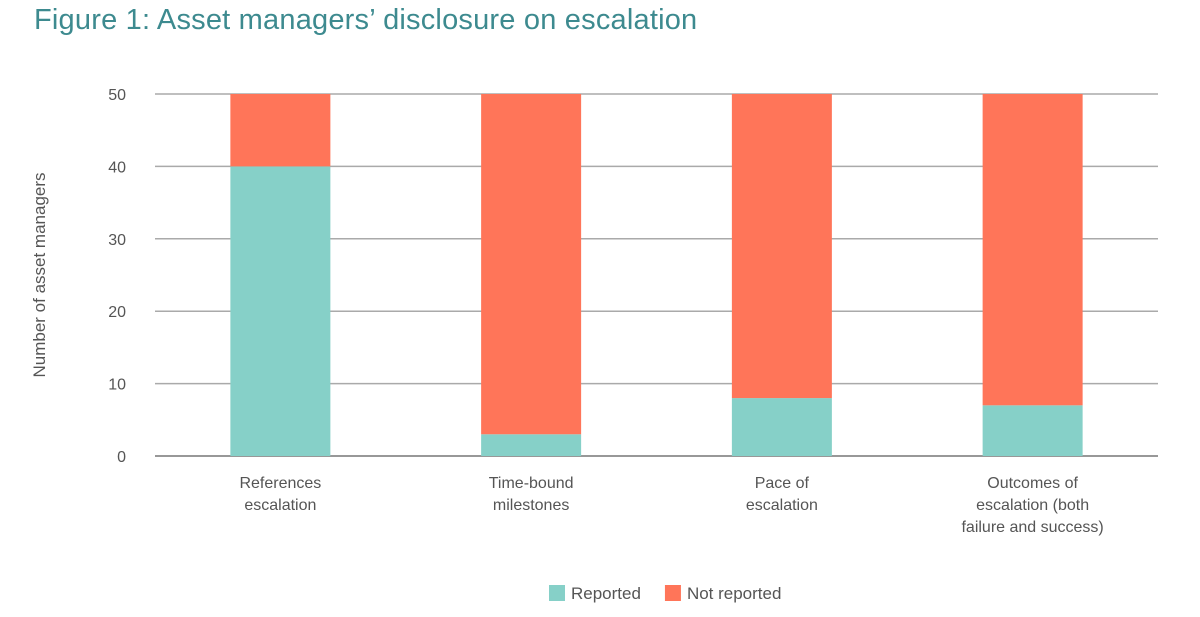 The height and width of the screenshot is (617, 1200). I want to click on legend-label: Not reported, so click(734, 593).